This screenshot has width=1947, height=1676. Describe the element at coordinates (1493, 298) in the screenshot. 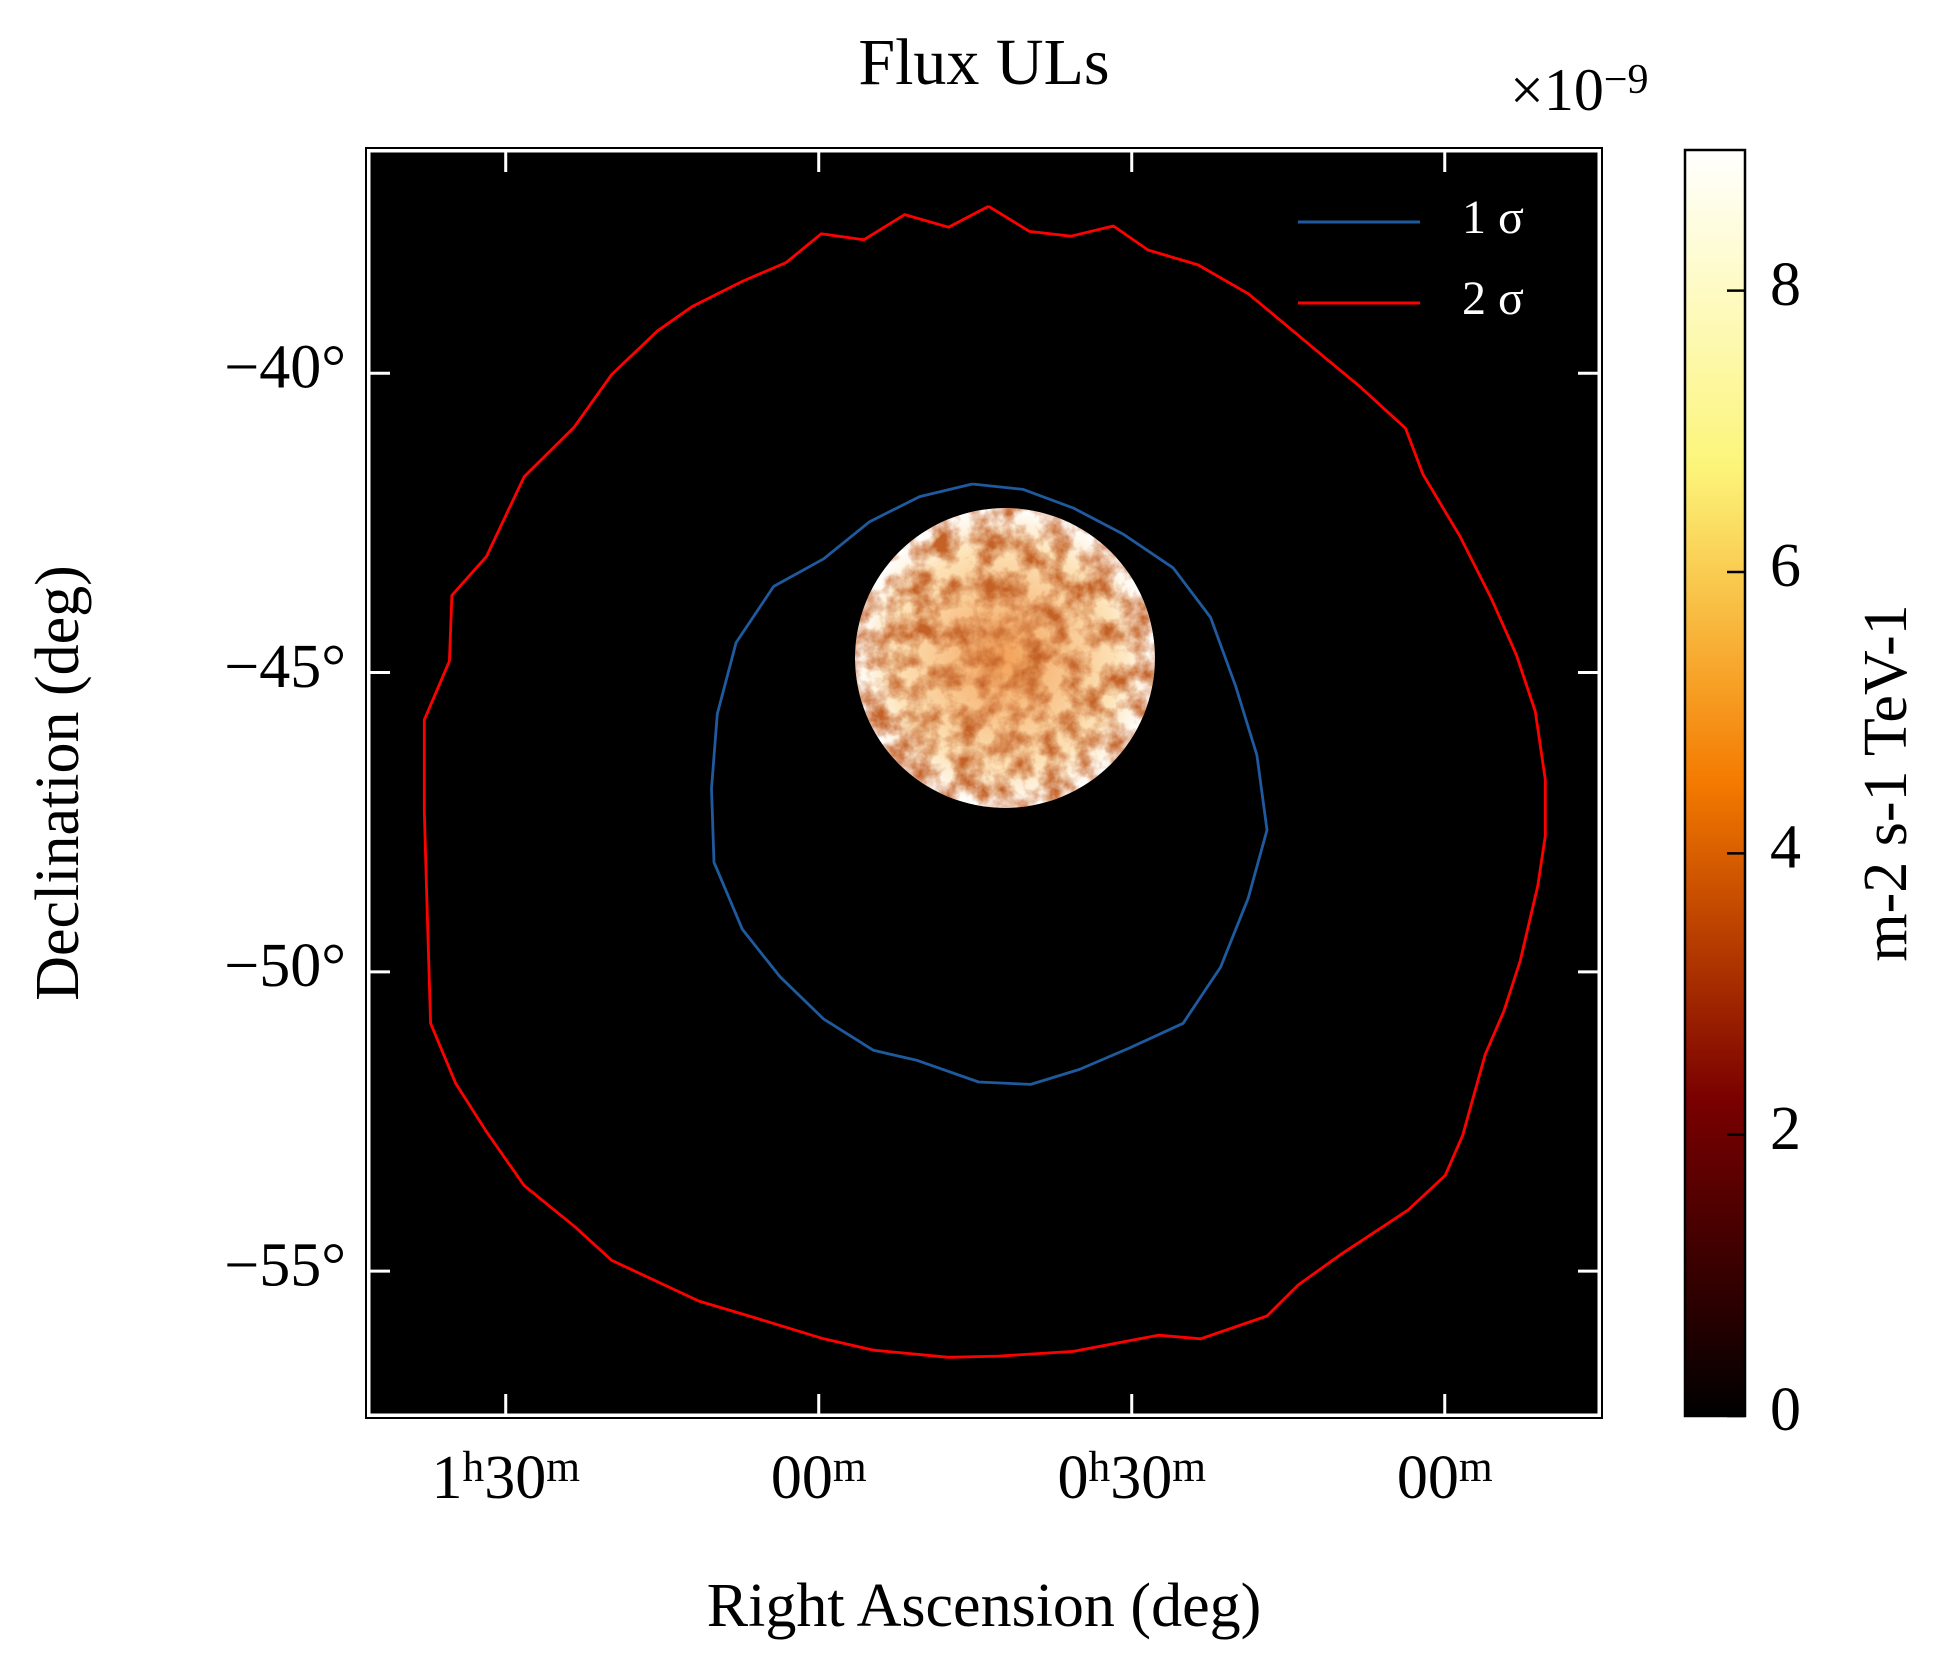

I see `legend-label: 2 σ` at that location.